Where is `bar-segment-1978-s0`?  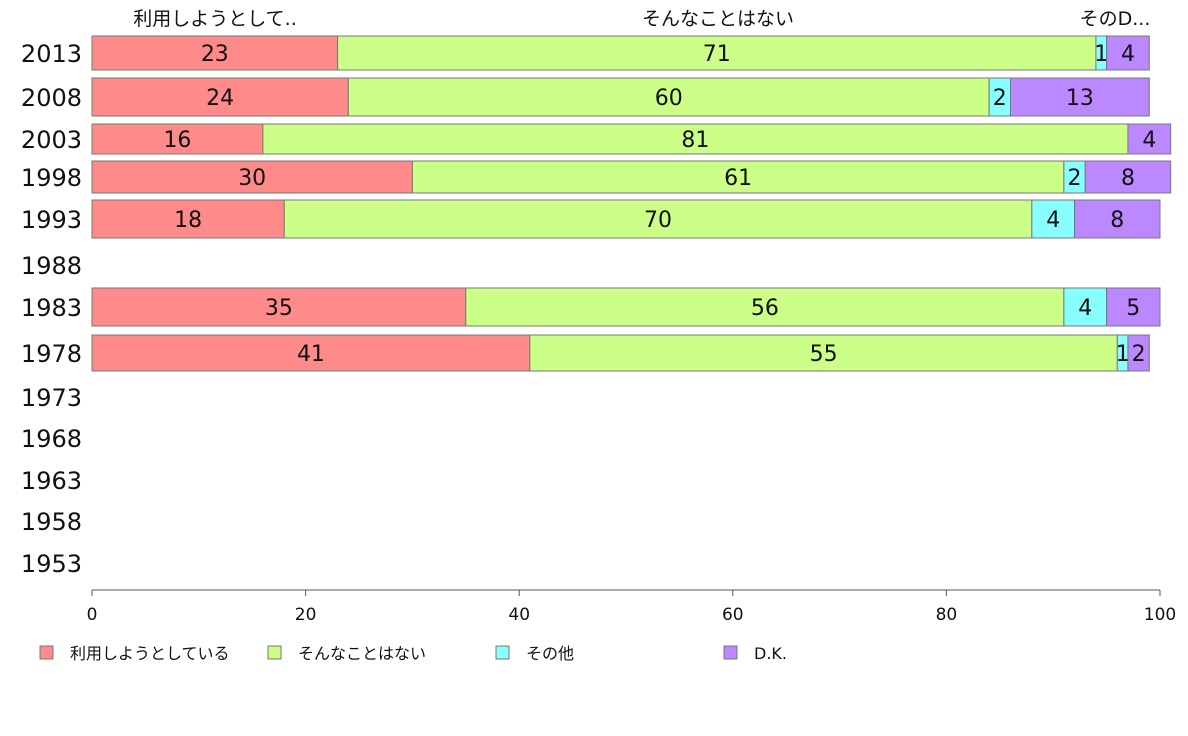 bar-segment-1978-s0 is located at coordinates (311, 353).